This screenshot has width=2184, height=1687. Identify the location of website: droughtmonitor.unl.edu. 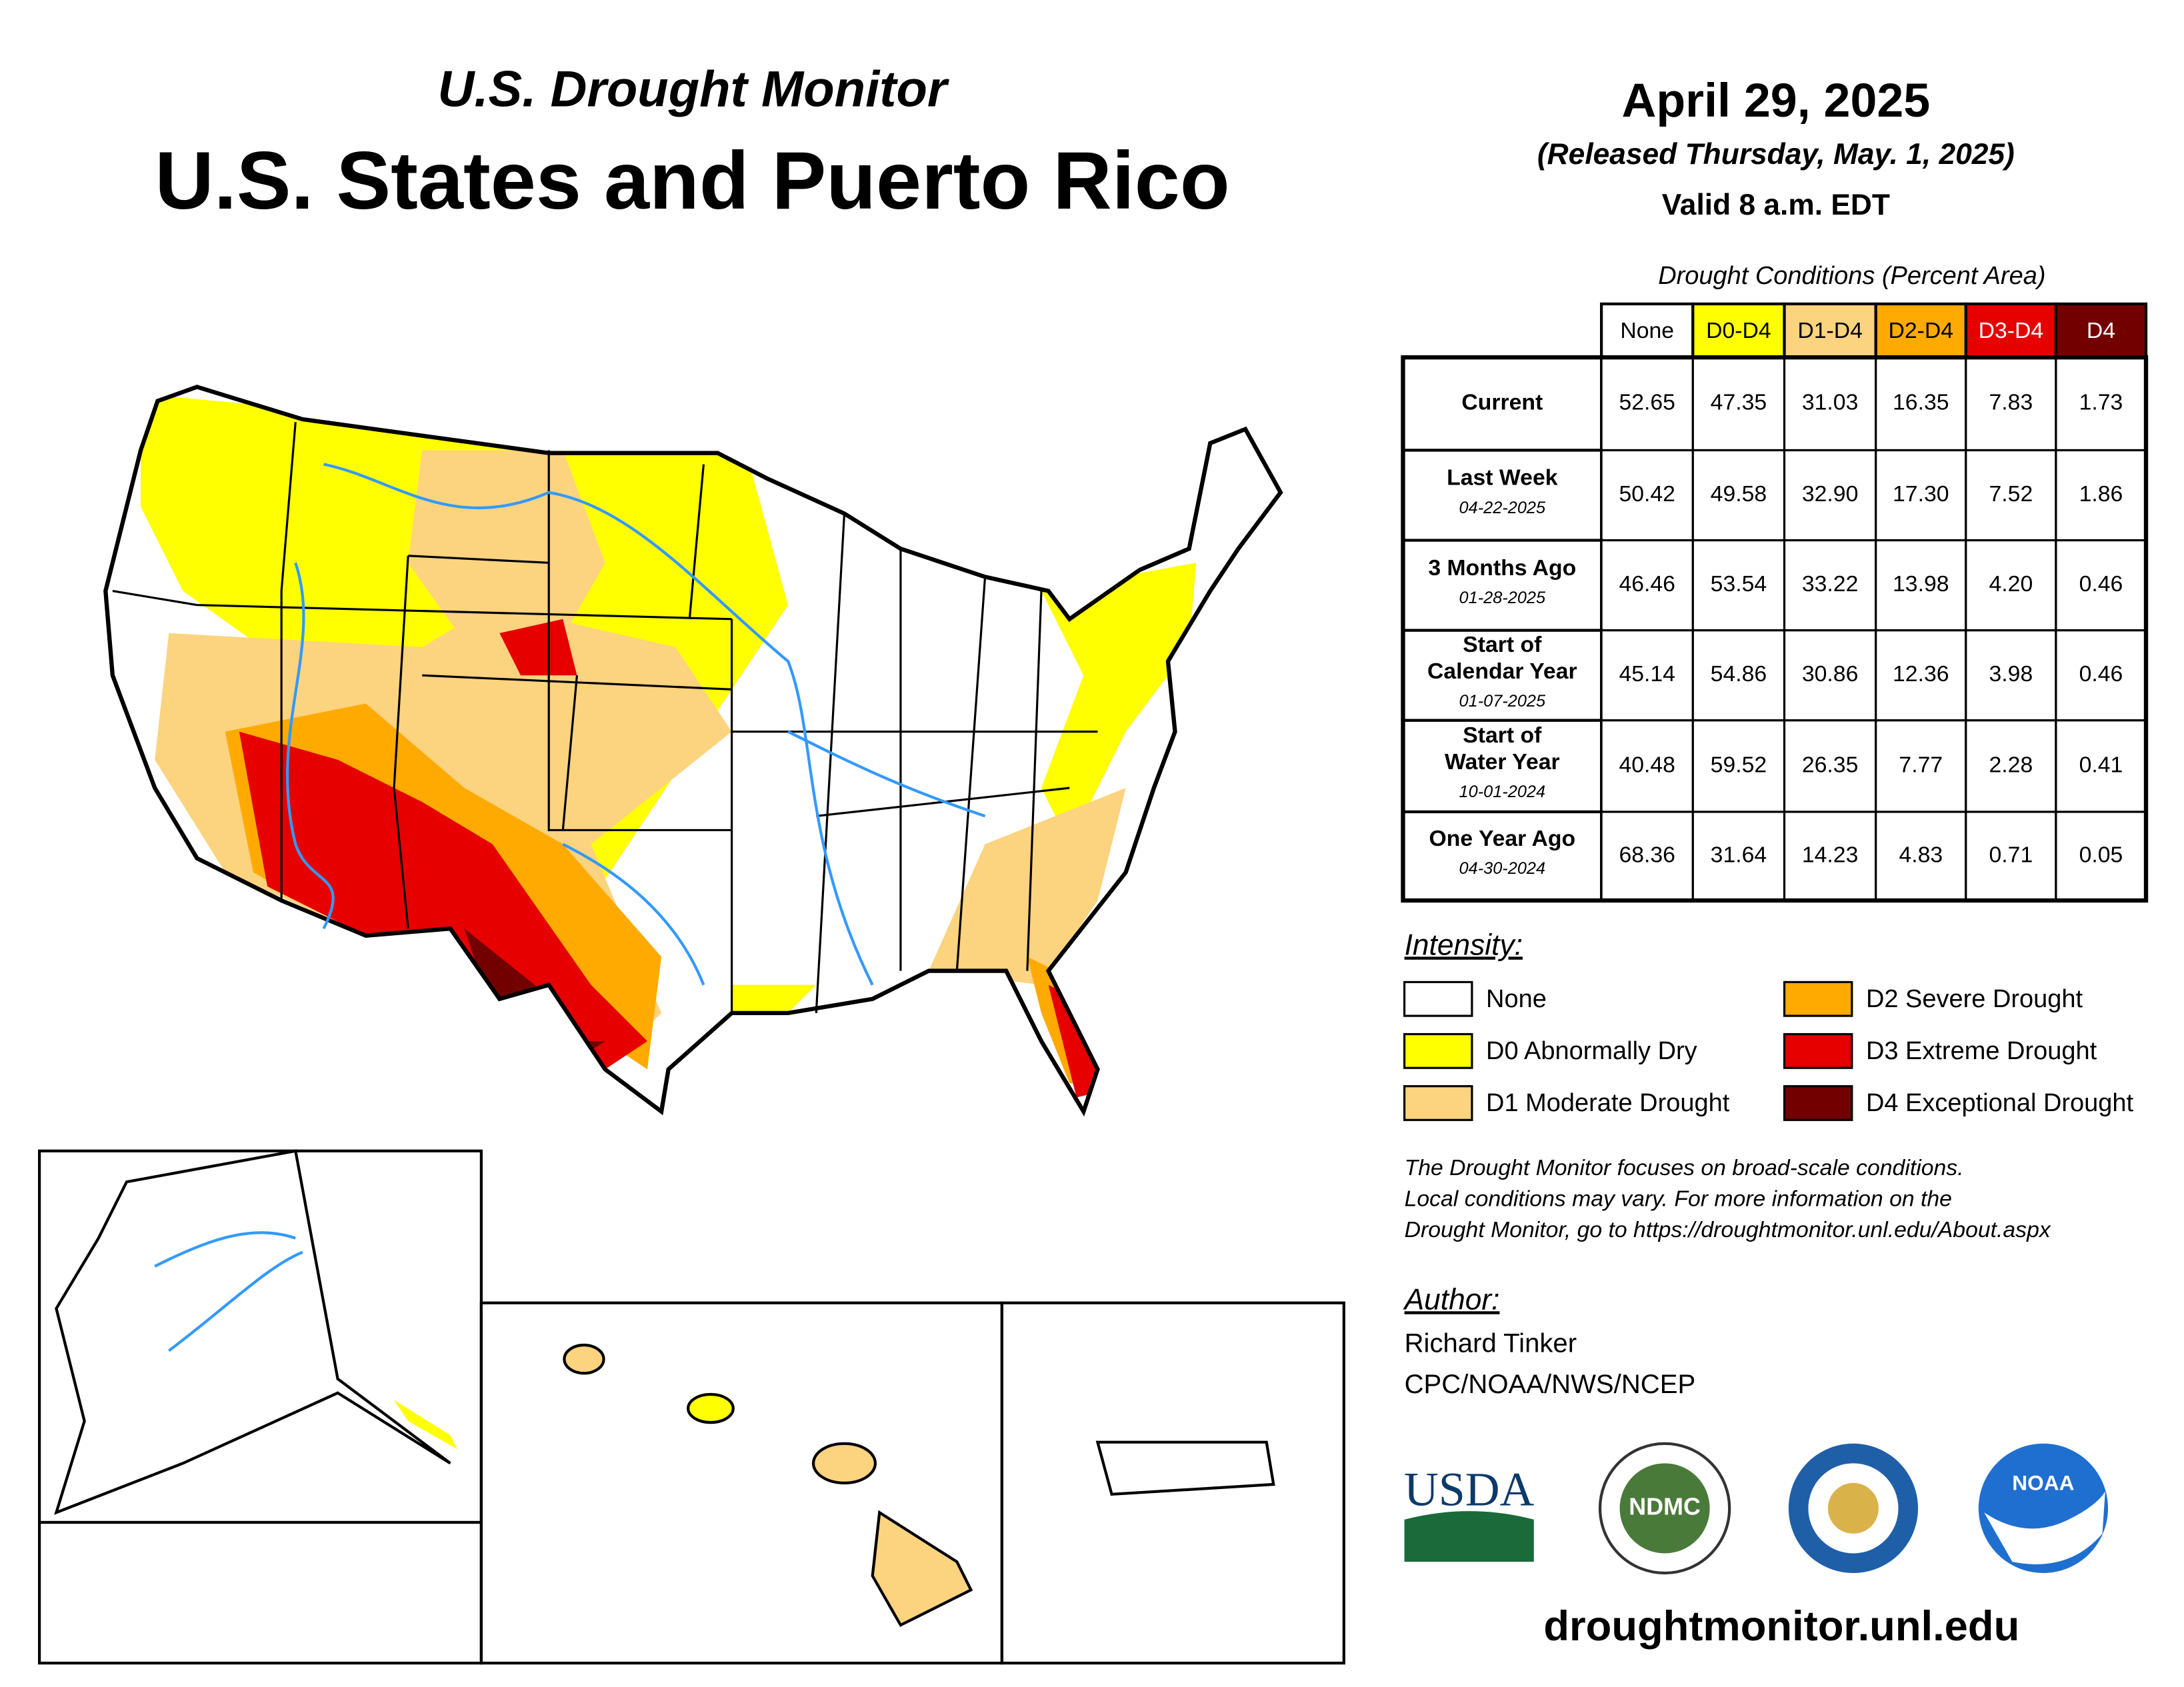
(1781, 1626).